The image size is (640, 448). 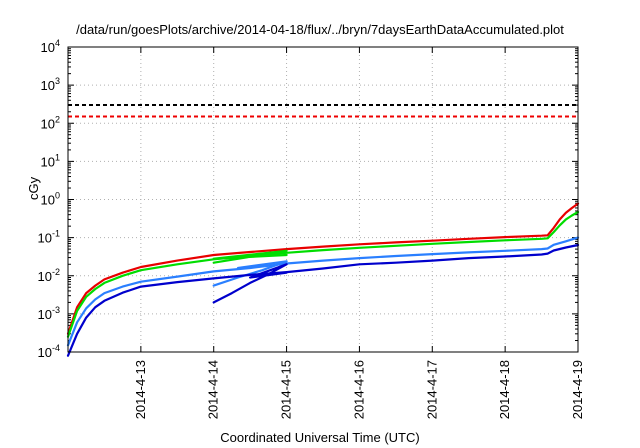 I want to click on x-tick-label: 2014-4-18, so click(x=504, y=389).